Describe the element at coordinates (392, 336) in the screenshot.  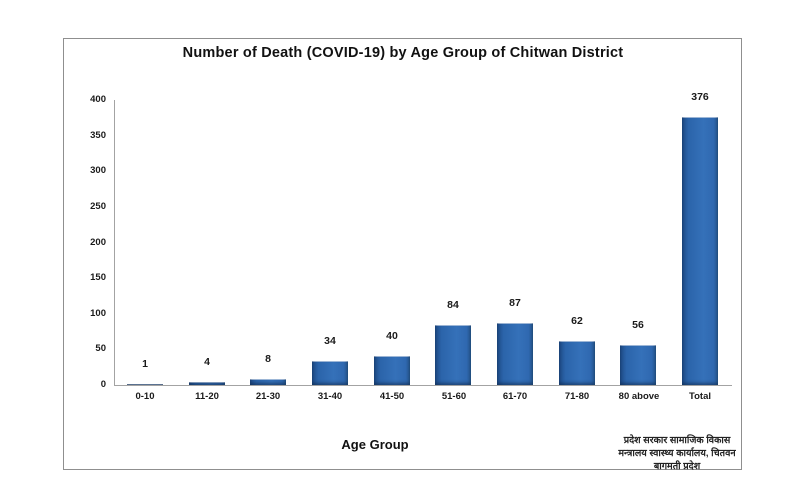
I see `bar-value-label-41-50: 40` at that location.